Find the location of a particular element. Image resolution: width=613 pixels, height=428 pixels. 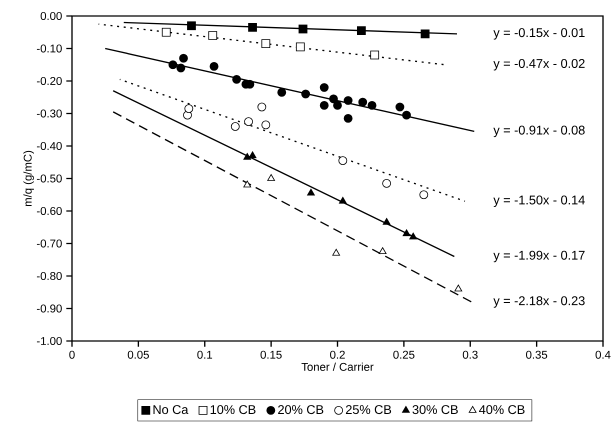

y-tick-label: 0.00 is located at coordinates (51, 16).